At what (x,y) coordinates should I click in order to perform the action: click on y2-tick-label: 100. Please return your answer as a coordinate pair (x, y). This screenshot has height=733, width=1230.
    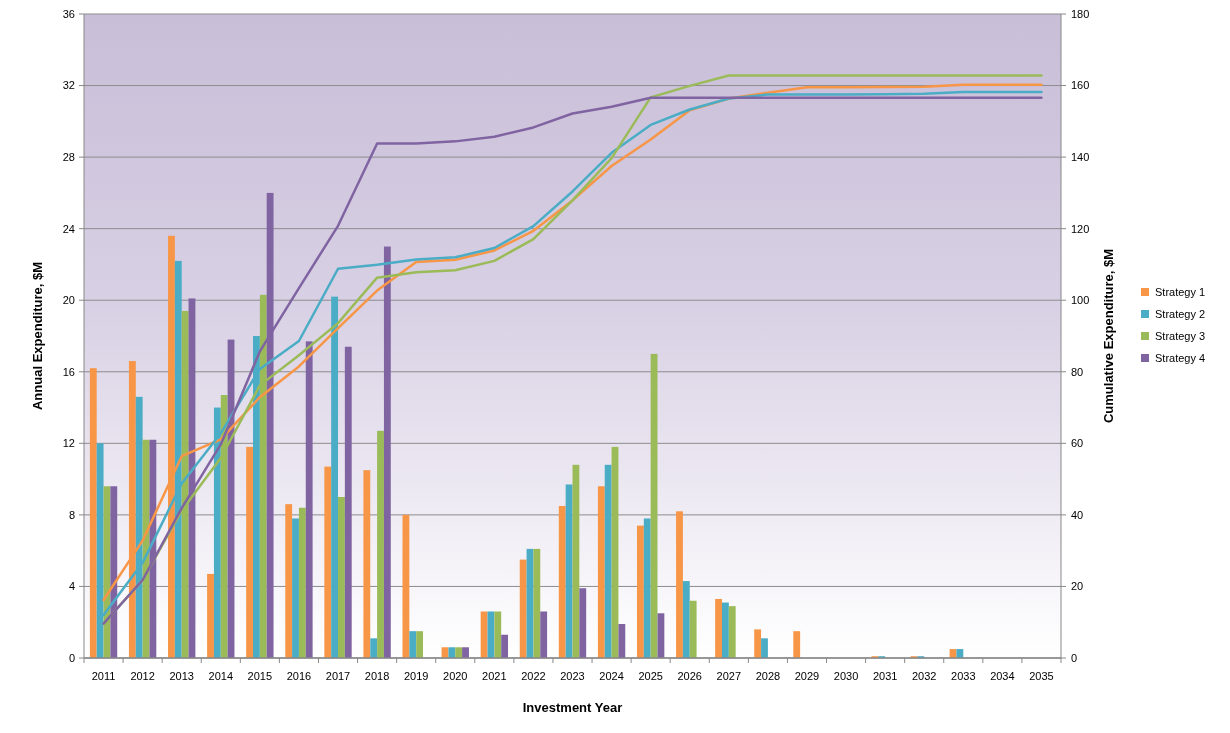
    Looking at the image, I should click on (1080, 300).